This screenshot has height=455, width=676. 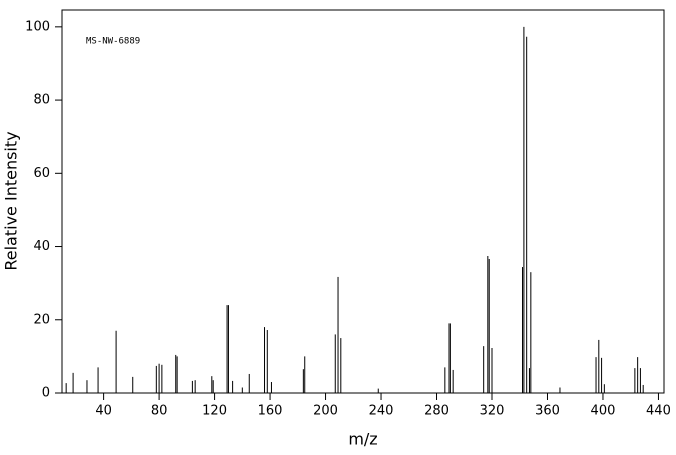 What do you see at coordinates (41, 100) in the screenshot?
I see `y-tick-label: 80` at bounding box center [41, 100].